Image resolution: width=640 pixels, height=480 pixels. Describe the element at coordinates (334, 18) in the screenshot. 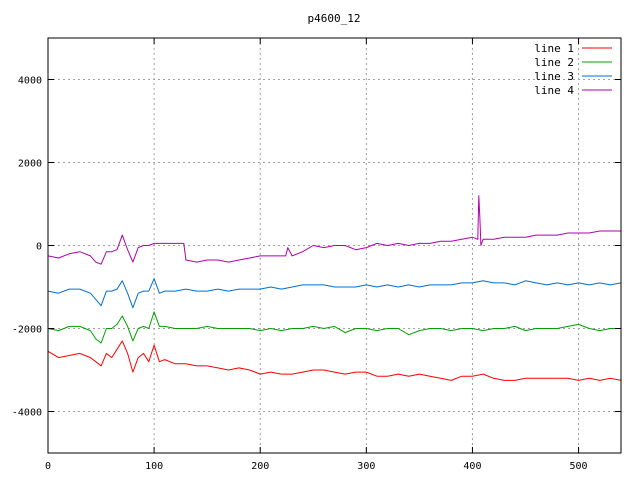

I see `chart-title: p4600_12` at that location.